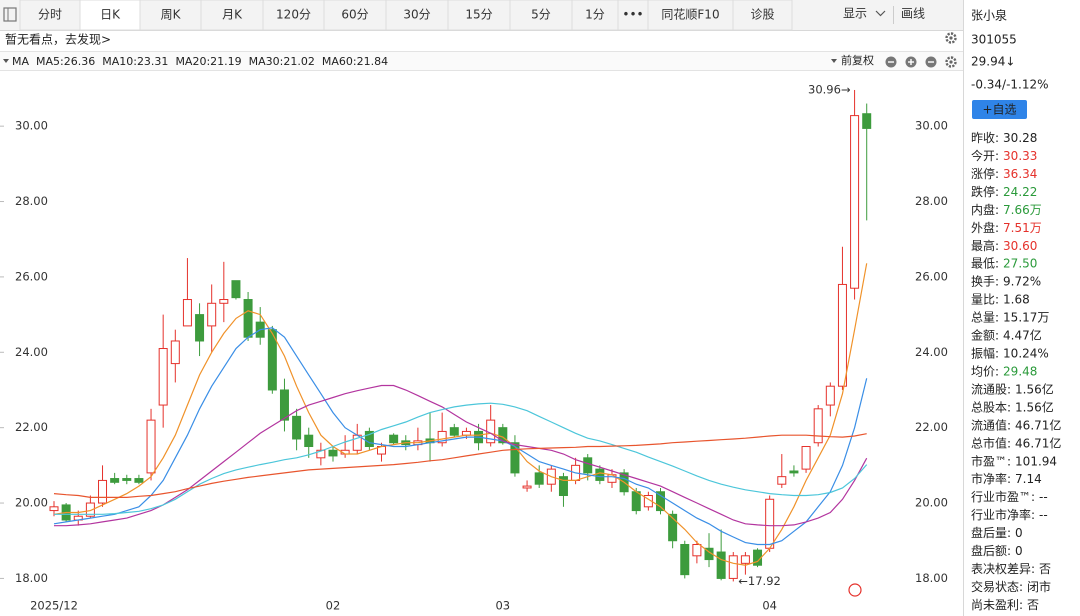  Describe the element at coordinates (10, 14) in the screenshot. I see `sidebar-icon` at that location.